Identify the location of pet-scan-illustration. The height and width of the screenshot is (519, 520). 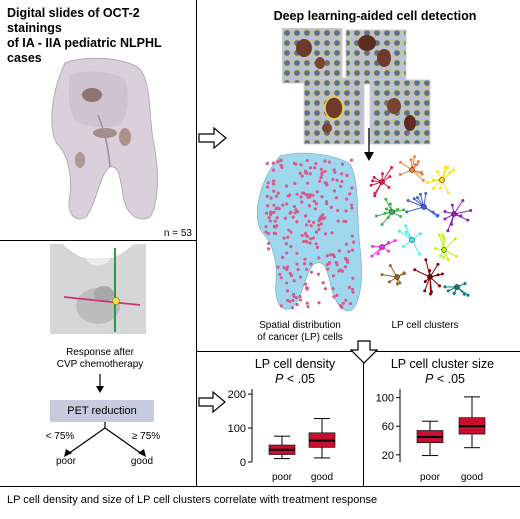
(98, 289).